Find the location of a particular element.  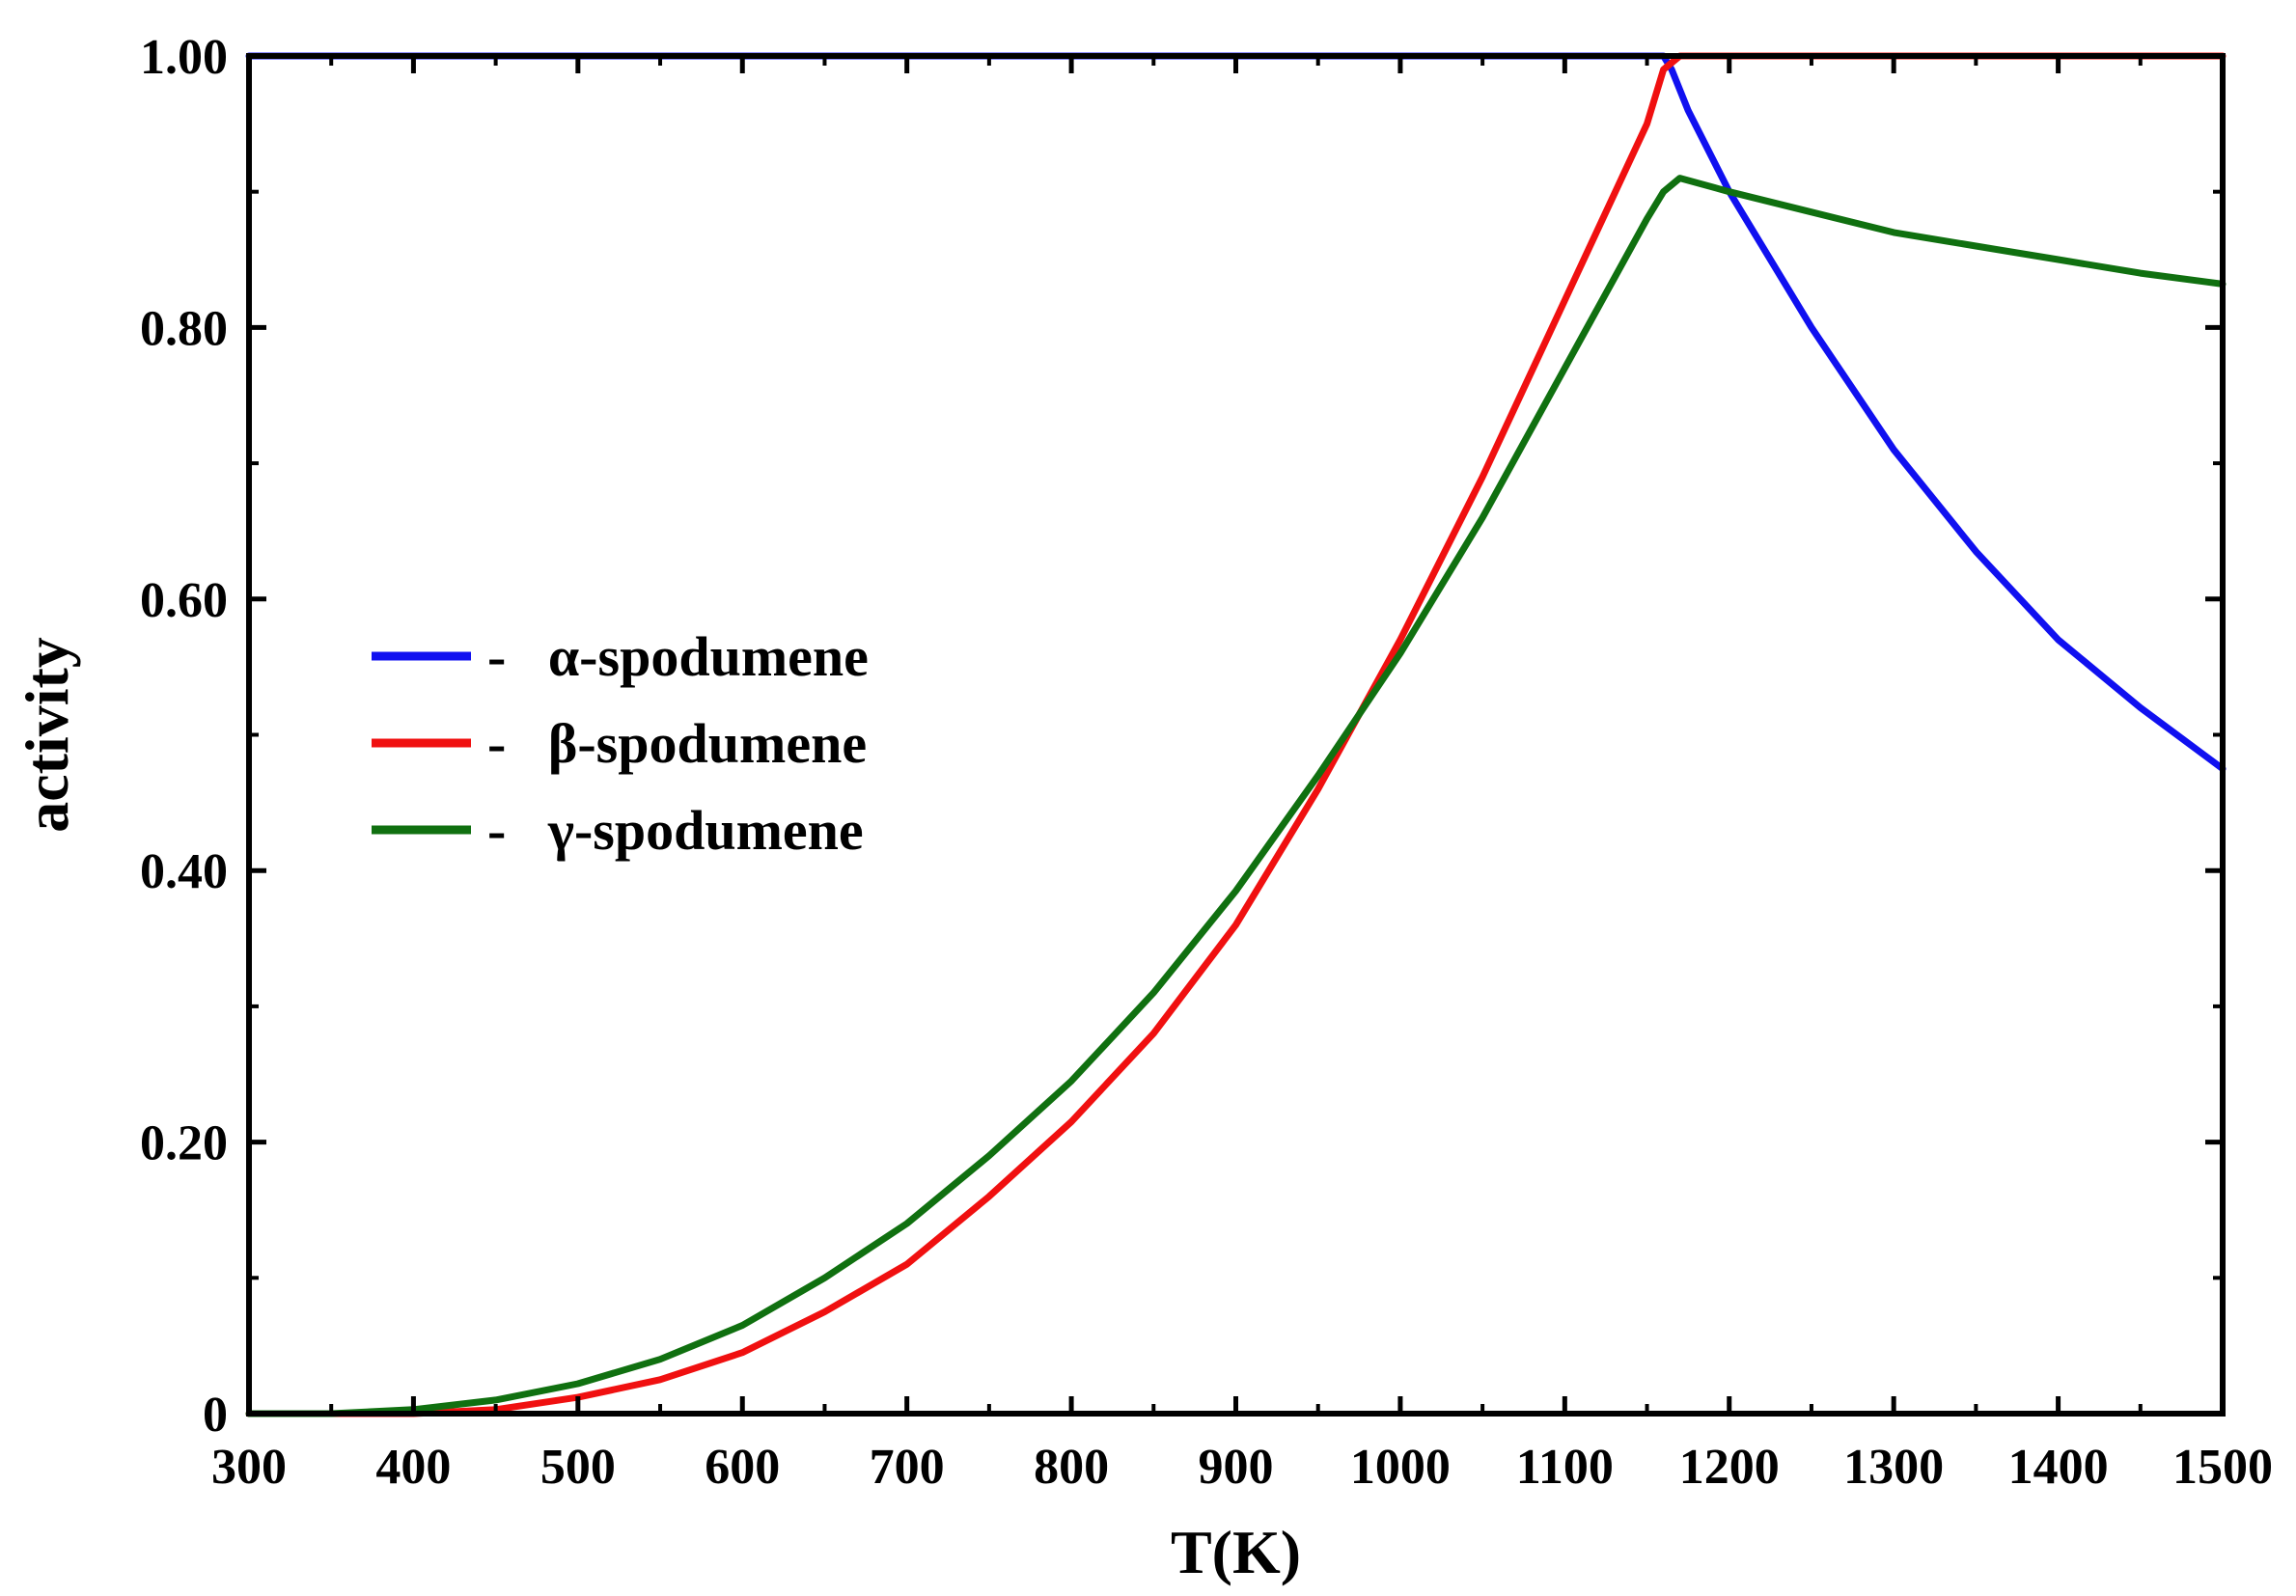

x-tick-label: 700 is located at coordinates (907, 1468).